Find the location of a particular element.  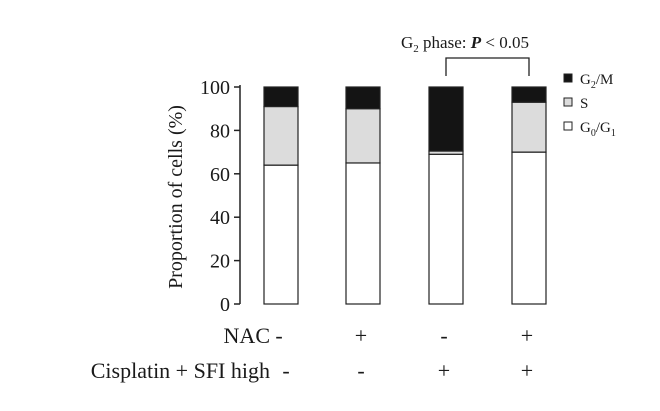

treatment-row-label: Cisplatin + SFI high is located at coordinates (180, 370).